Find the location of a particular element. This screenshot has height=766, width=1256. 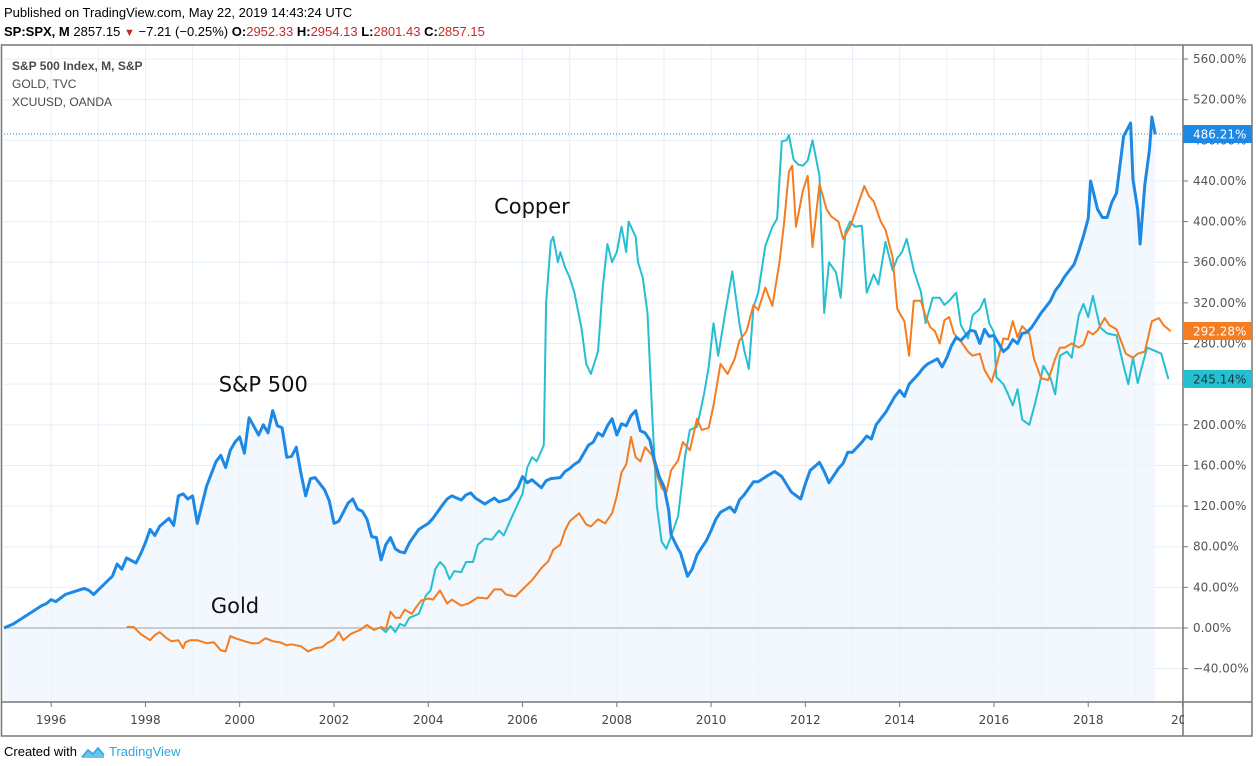

x-tick-label: 2018 is located at coordinates (1088, 720).